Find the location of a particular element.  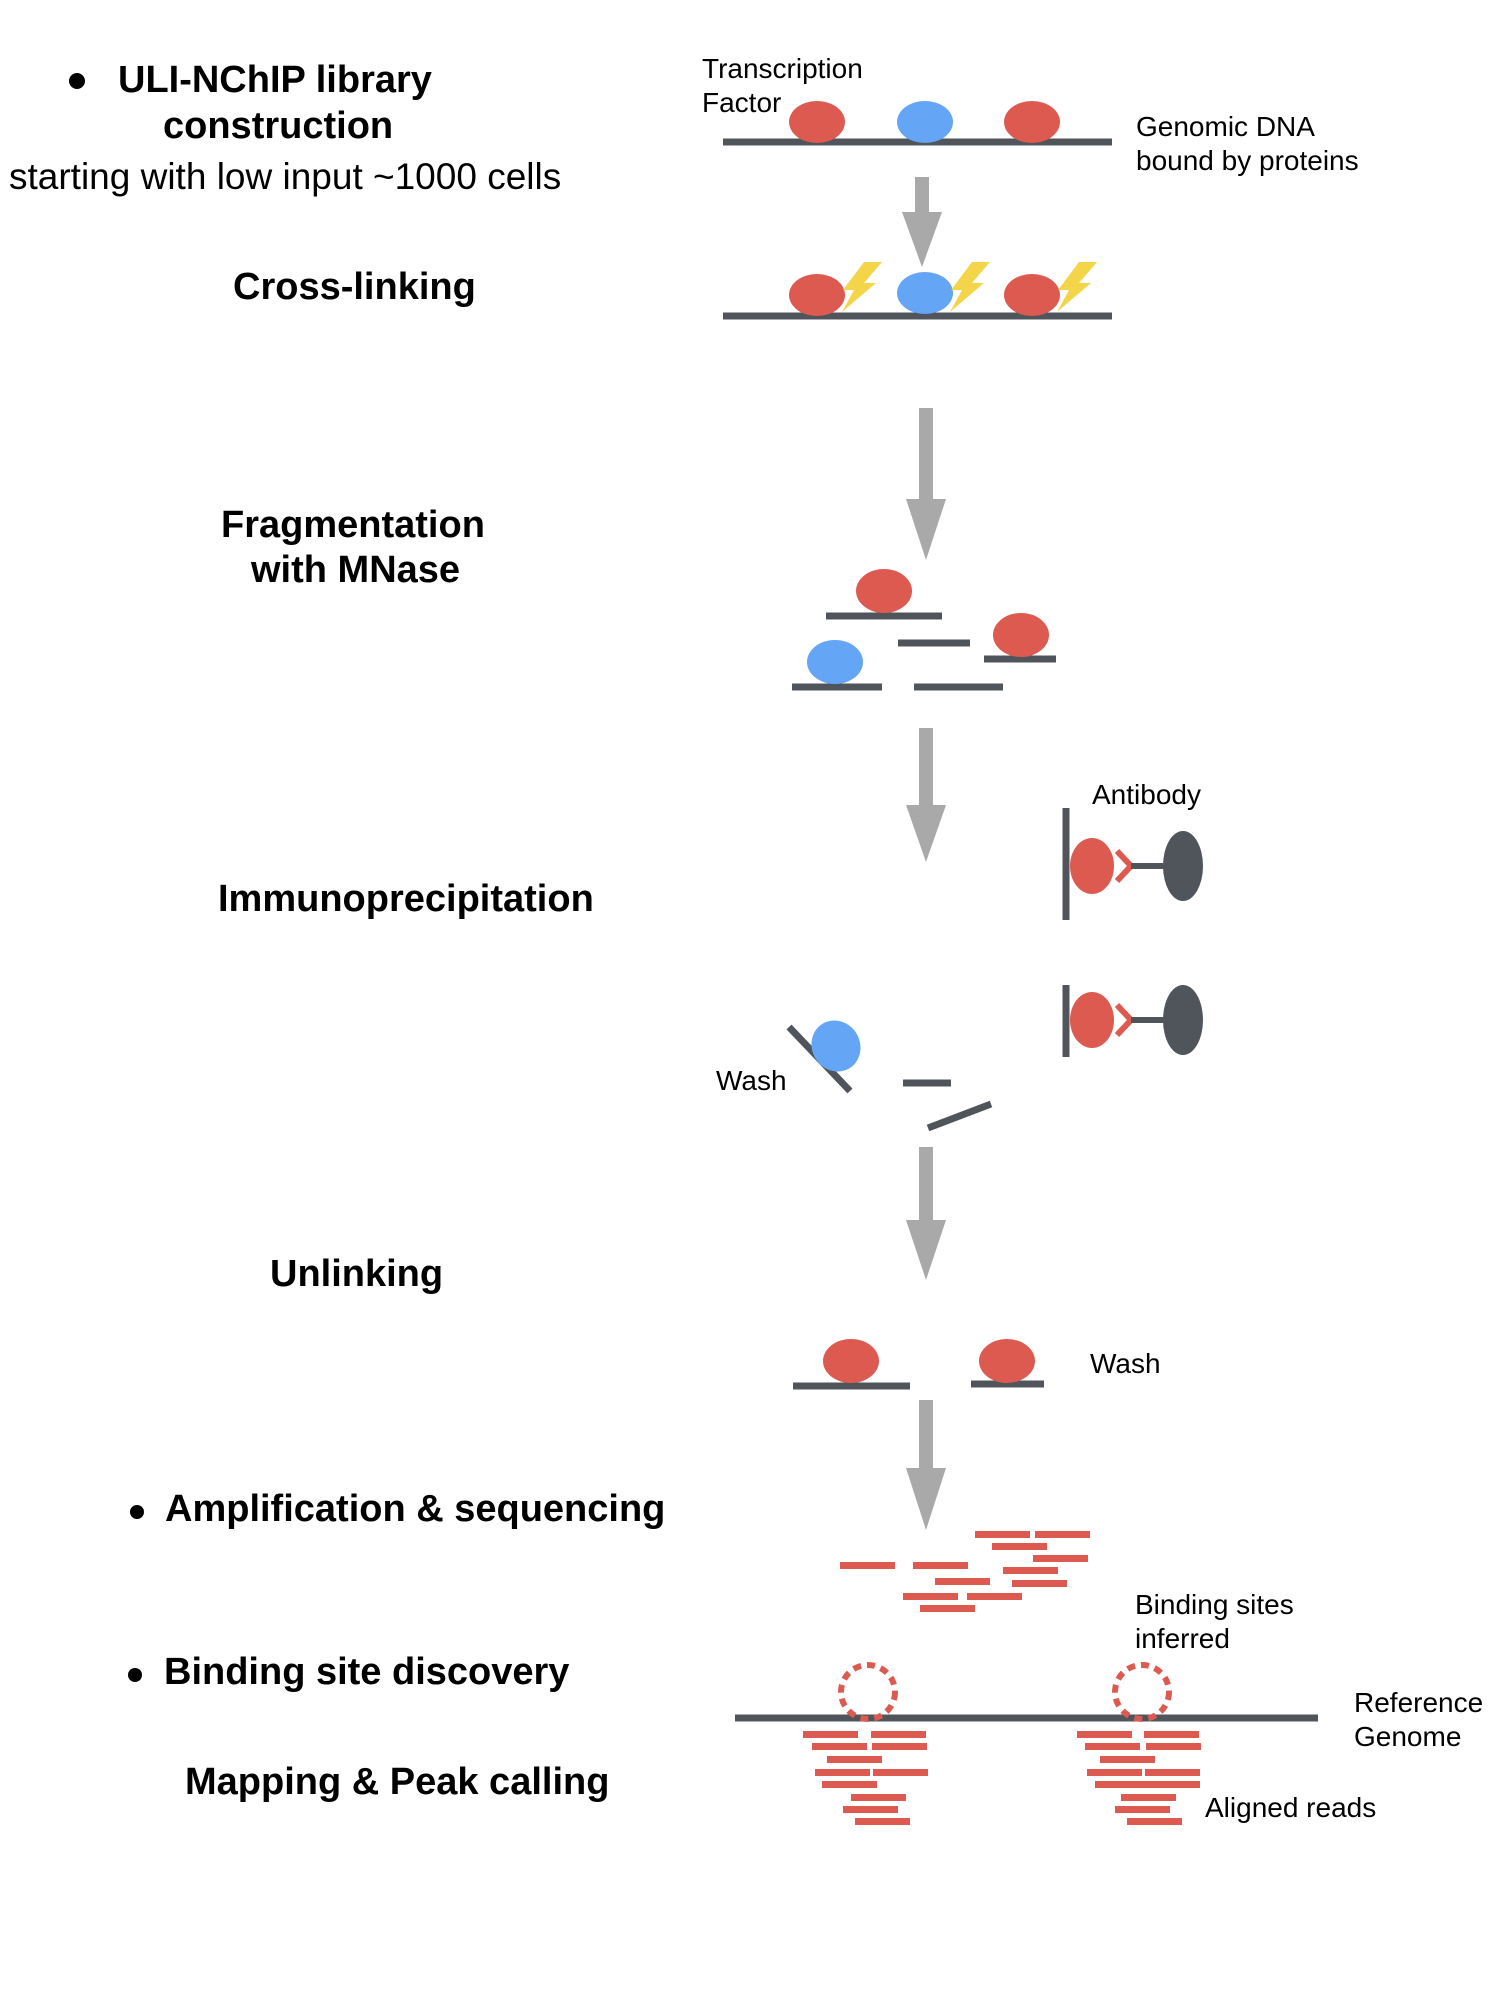

step-discovery: Binding site discovery is located at coordinates (367, 1672).